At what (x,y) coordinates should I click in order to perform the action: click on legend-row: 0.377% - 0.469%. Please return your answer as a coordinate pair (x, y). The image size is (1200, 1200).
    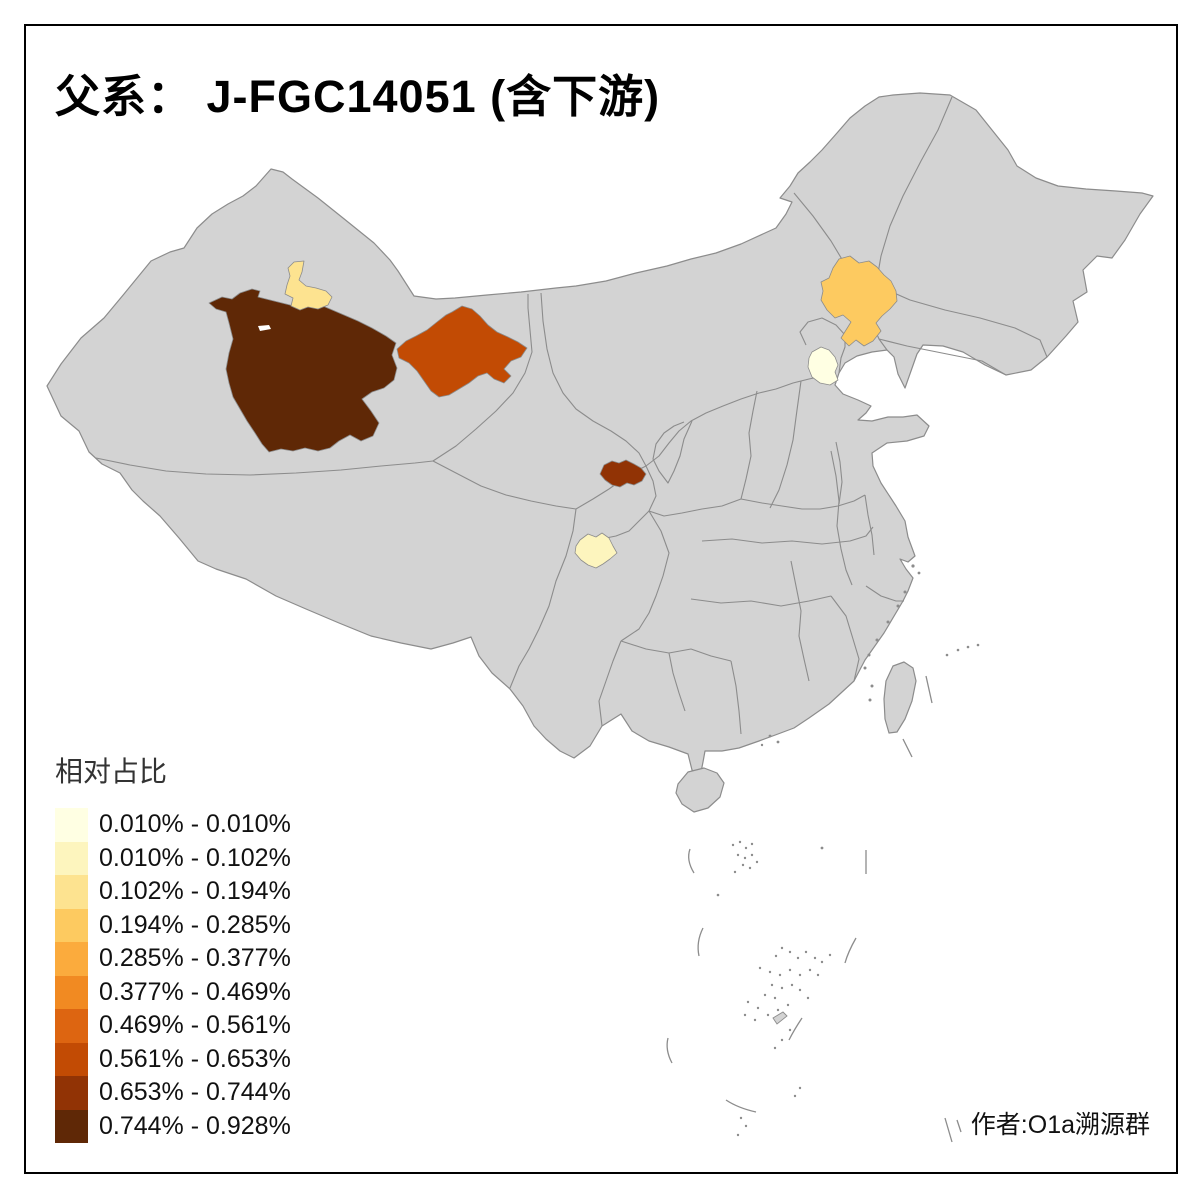
    Looking at the image, I should click on (173, 992).